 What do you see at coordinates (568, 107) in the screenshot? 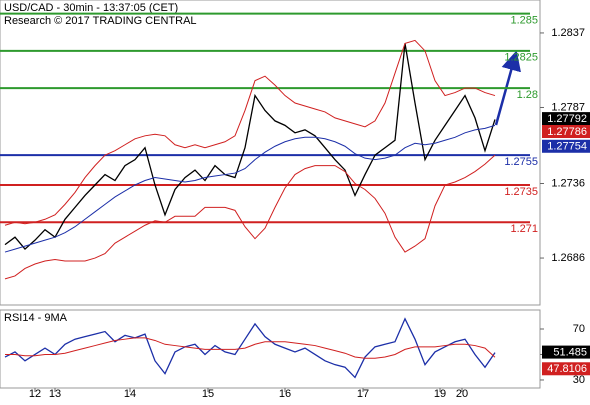
I see `y-tick-label: 1.2787` at bounding box center [568, 107].